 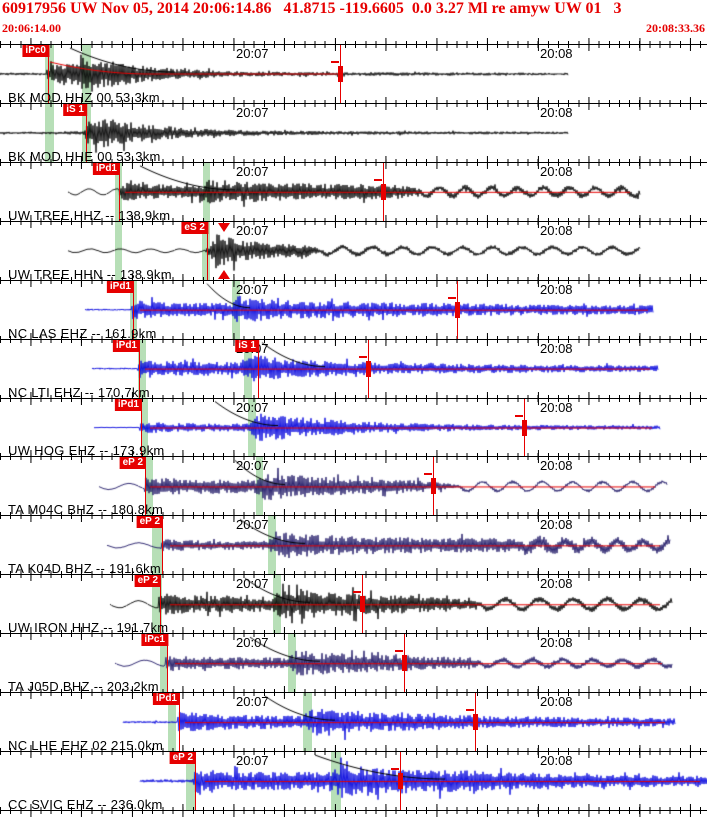 What do you see at coordinates (83, 687) in the screenshot?
I see `station-channel-label: TA J05D BHZ -- 203.2km` at bounding box center [83, 687].